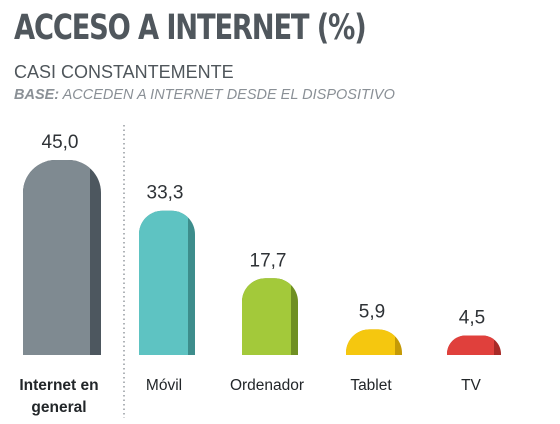 Image resolution: width=560 pixels, height=424 pixels. I want to click on category-label-0-line-1: general, so click(58, 407).